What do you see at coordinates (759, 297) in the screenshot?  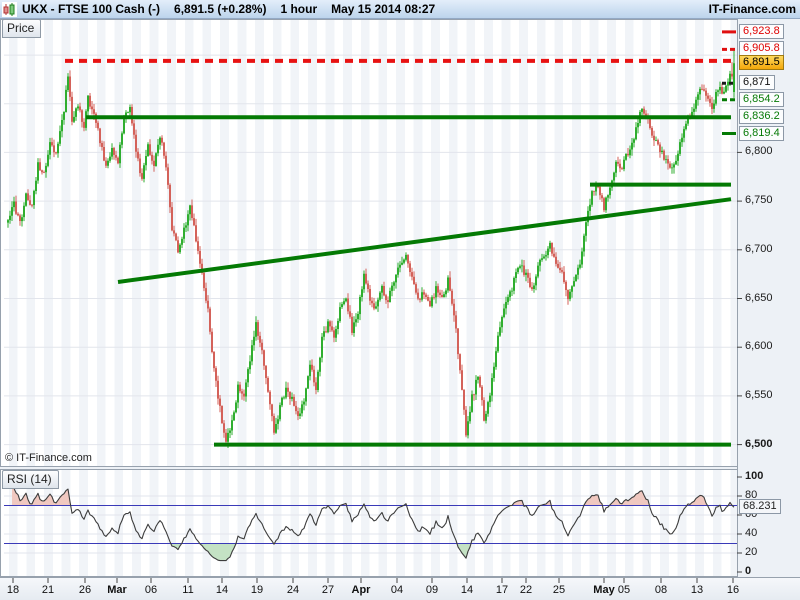 I see `price-tick-label: 6,650` at bounding box center [759, 297].